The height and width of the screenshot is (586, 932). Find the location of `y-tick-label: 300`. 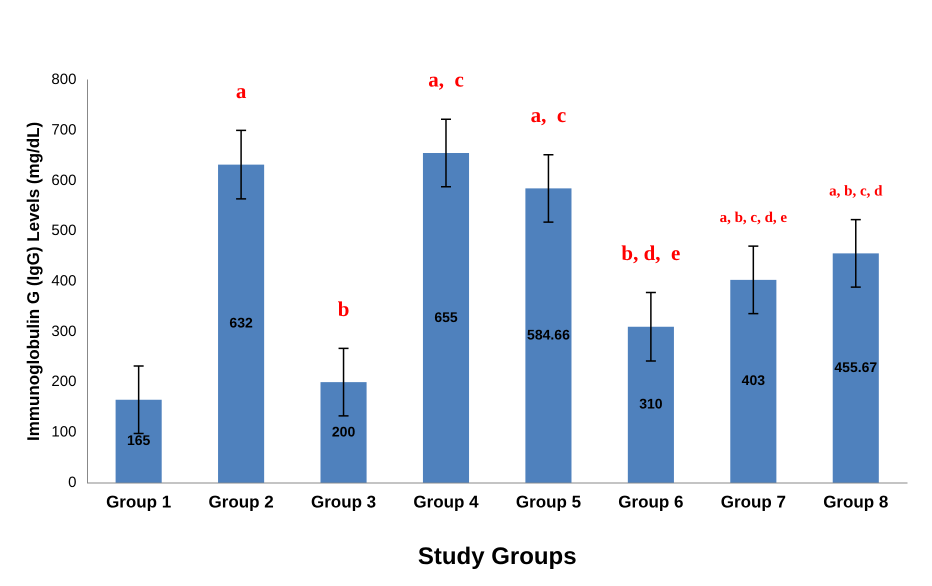

y-tick-label: 300 is located at coordinates (63, 331).